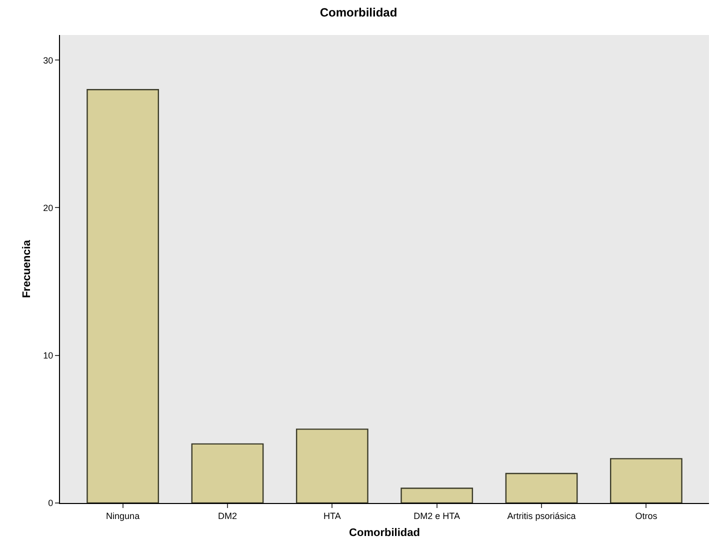 The image size is (717, 556). What do you see at coordinates (26, 268) in the screenshot?
I see `y-axis-title: Frecuencia` at bounding box center [26, 268].